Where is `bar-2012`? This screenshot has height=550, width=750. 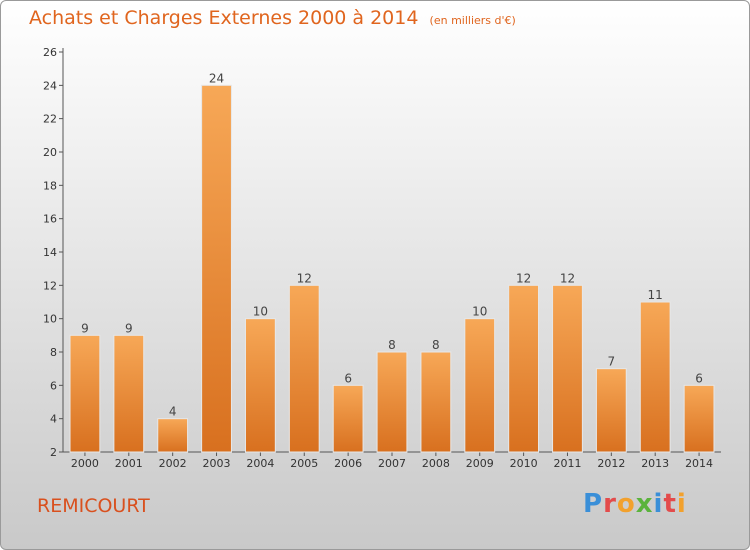 bar-2012 is located at coordinates (611, 410).